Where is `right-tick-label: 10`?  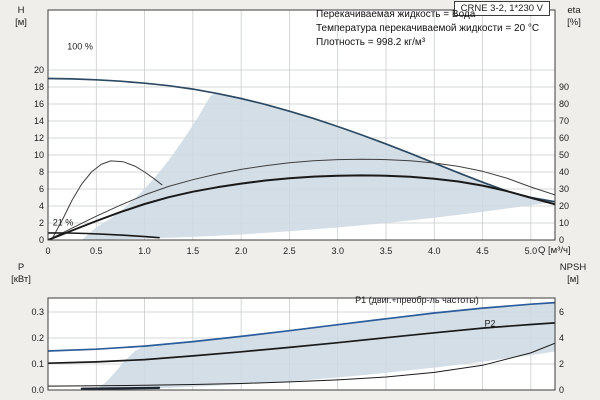
right-tick-label: 10 is located at coordinates (564, 223).